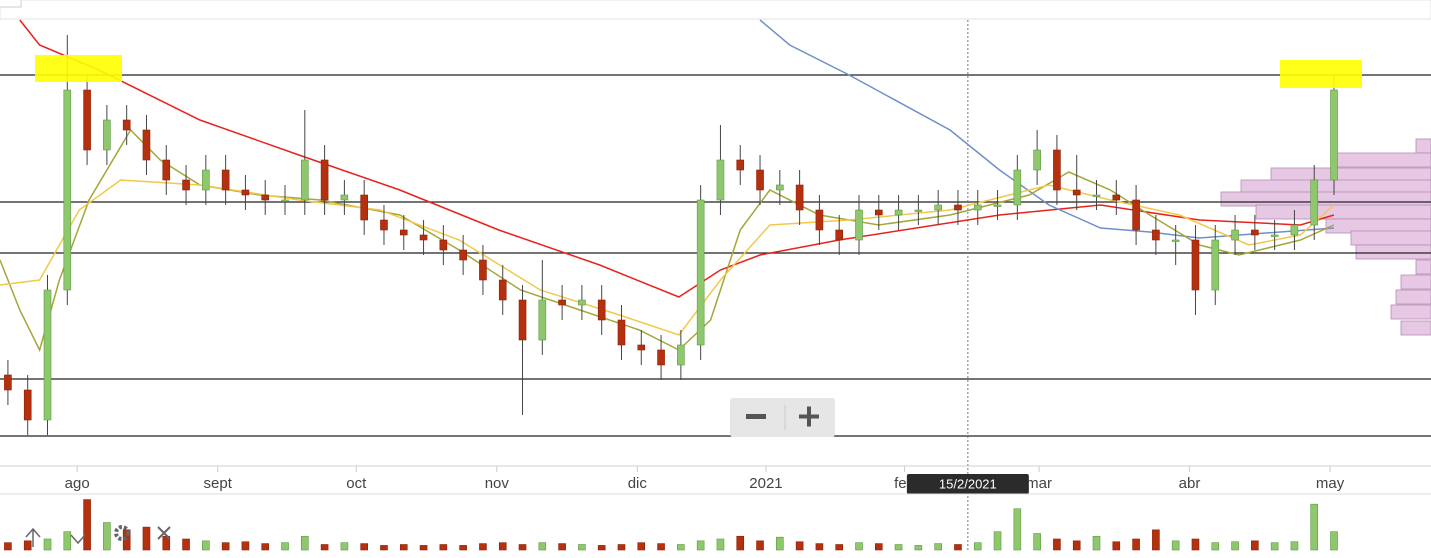  I want to click on settings-icon, so click(122, 533).